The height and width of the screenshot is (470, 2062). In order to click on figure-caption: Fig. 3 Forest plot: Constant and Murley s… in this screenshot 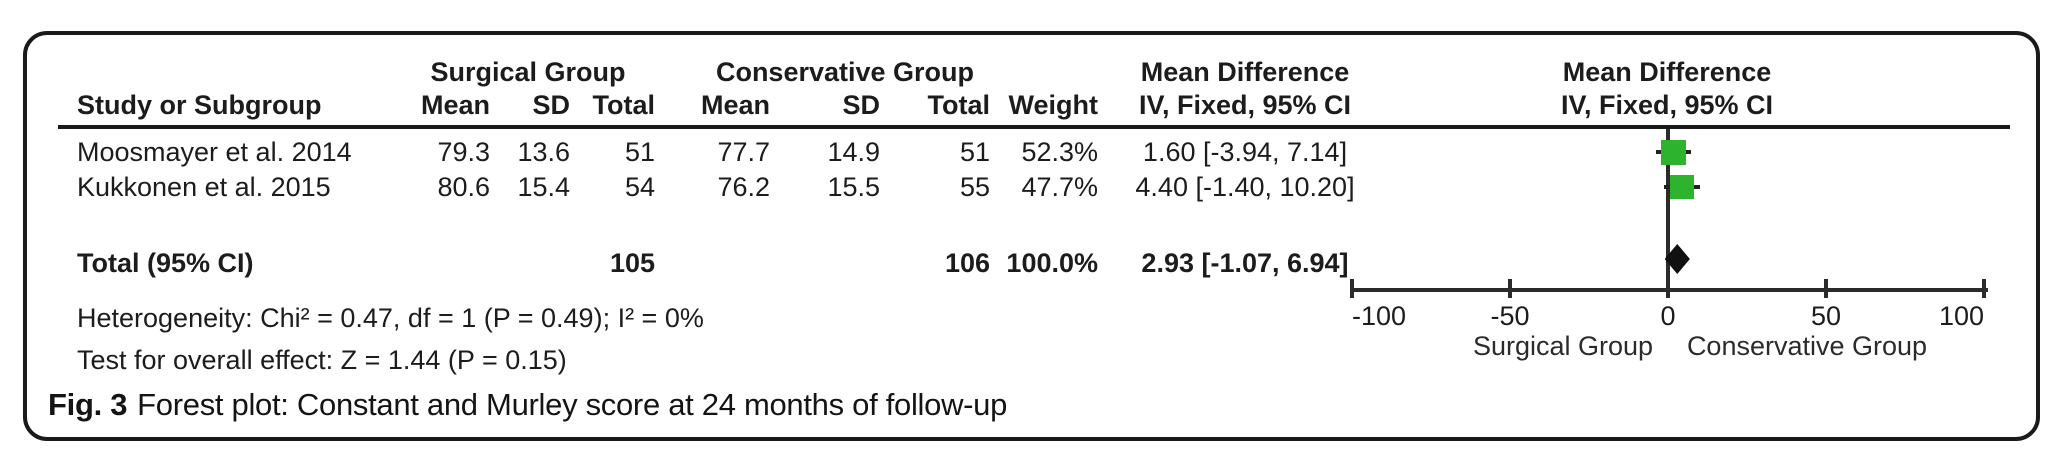, I will do `click(527, 405)`.